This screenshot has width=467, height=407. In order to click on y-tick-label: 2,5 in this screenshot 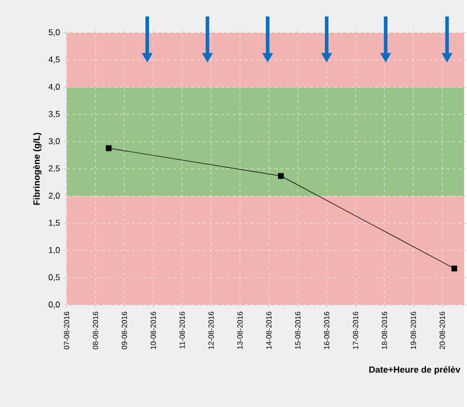, I will do `click(54, 168)`.